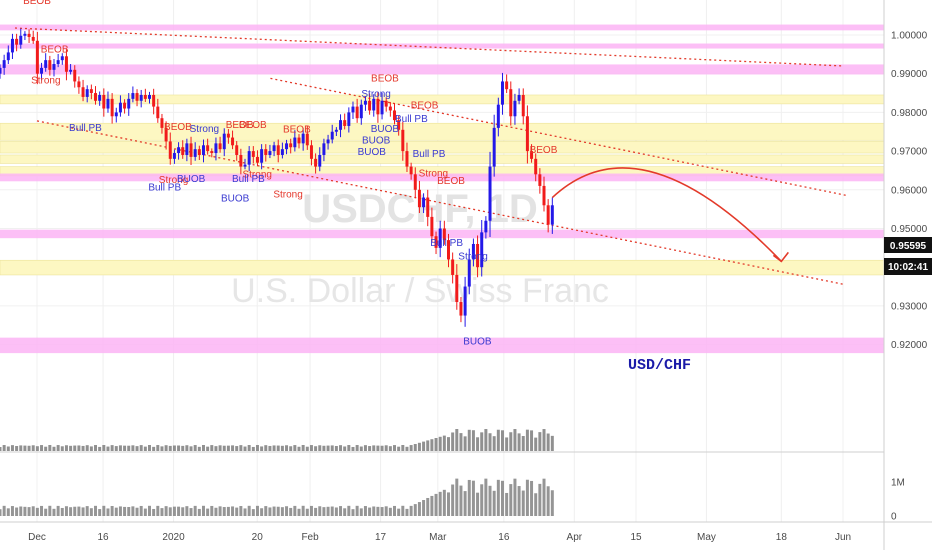 Image resolution: width=932 pixels, height=550 pixels. Describe the element at coordinates (782, 537) in the screenshot. I see `time-tick-label: 18` at that location.